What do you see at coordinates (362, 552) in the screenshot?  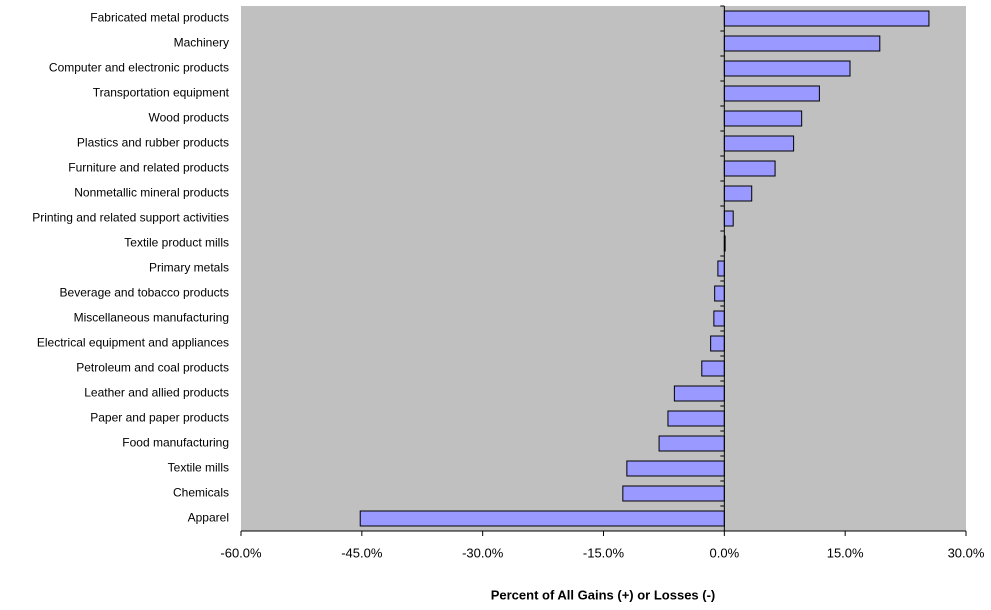 I see `x-tick-label: -45.0%` at bounding box center [362, 552].